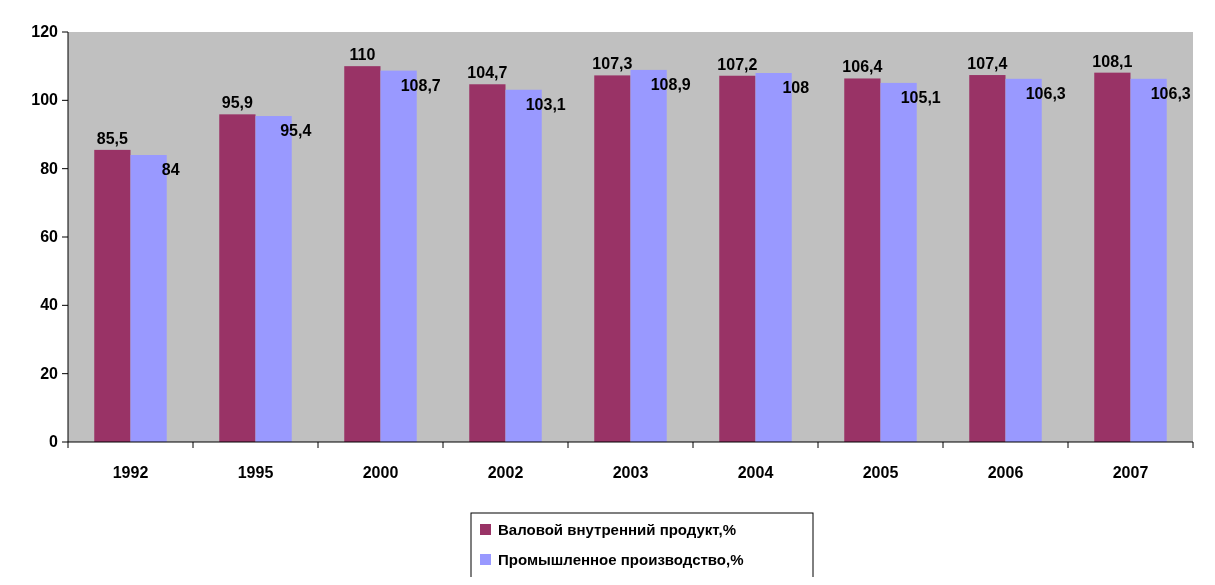  Describe the element at coordinates (49, 168) in the screenshot. I see `y-tick-label: 80` at that location.